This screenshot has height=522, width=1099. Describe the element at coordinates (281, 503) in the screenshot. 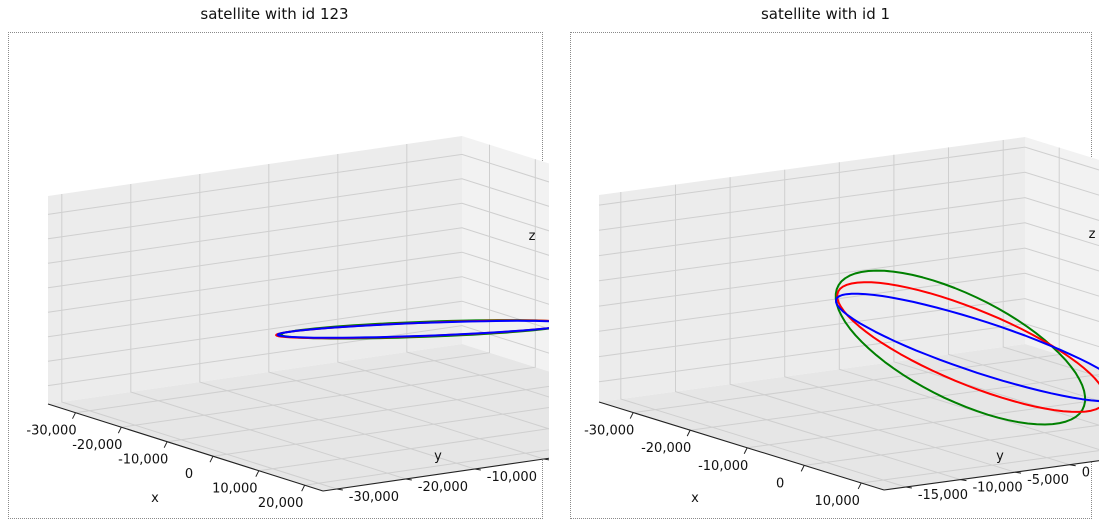

I see `x-tick-label: 20,000` at that location.